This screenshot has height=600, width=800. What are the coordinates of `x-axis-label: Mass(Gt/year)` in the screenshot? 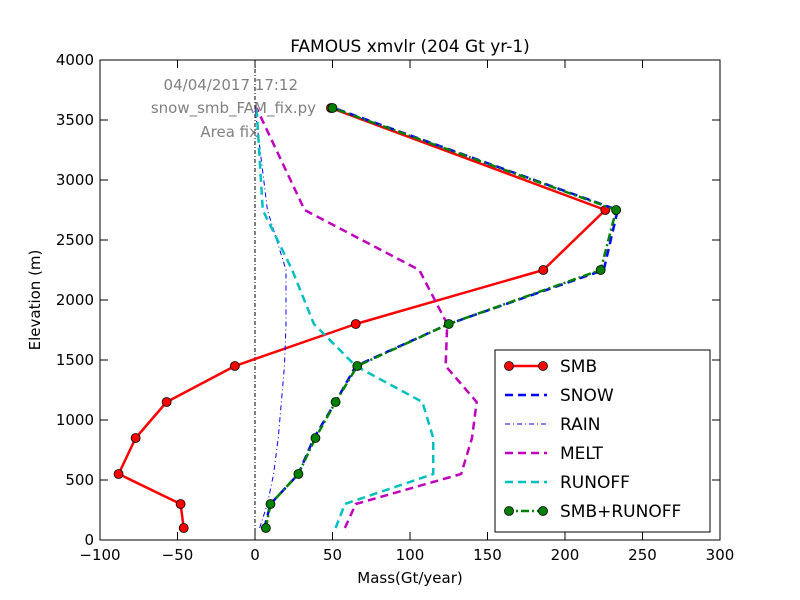 It's located at (410, 578).